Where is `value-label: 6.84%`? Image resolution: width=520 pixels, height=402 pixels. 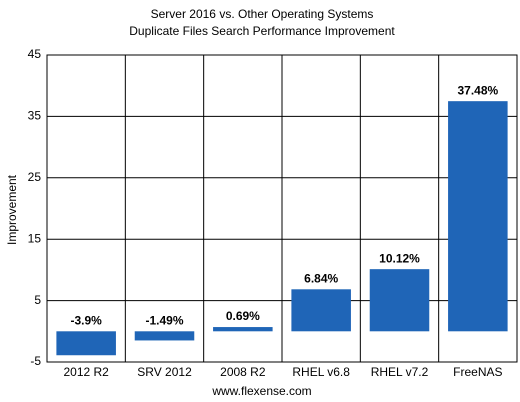 value-label: 6.84% is located at coordinates (321, 278).